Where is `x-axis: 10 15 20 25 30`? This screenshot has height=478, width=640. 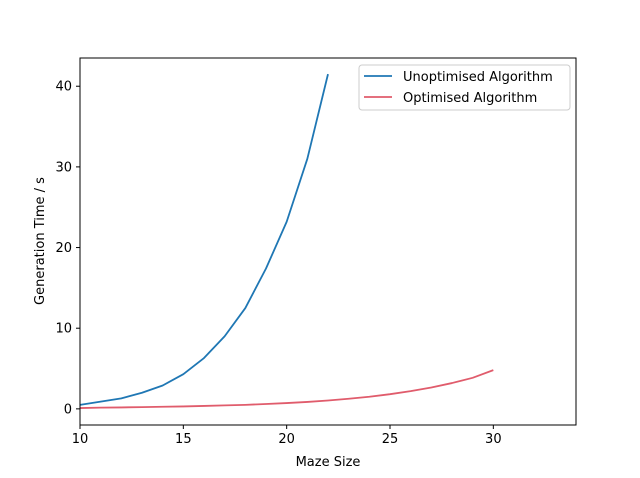 x-axis: 10 15 20 25 30 is located at coordinates (287, 436).